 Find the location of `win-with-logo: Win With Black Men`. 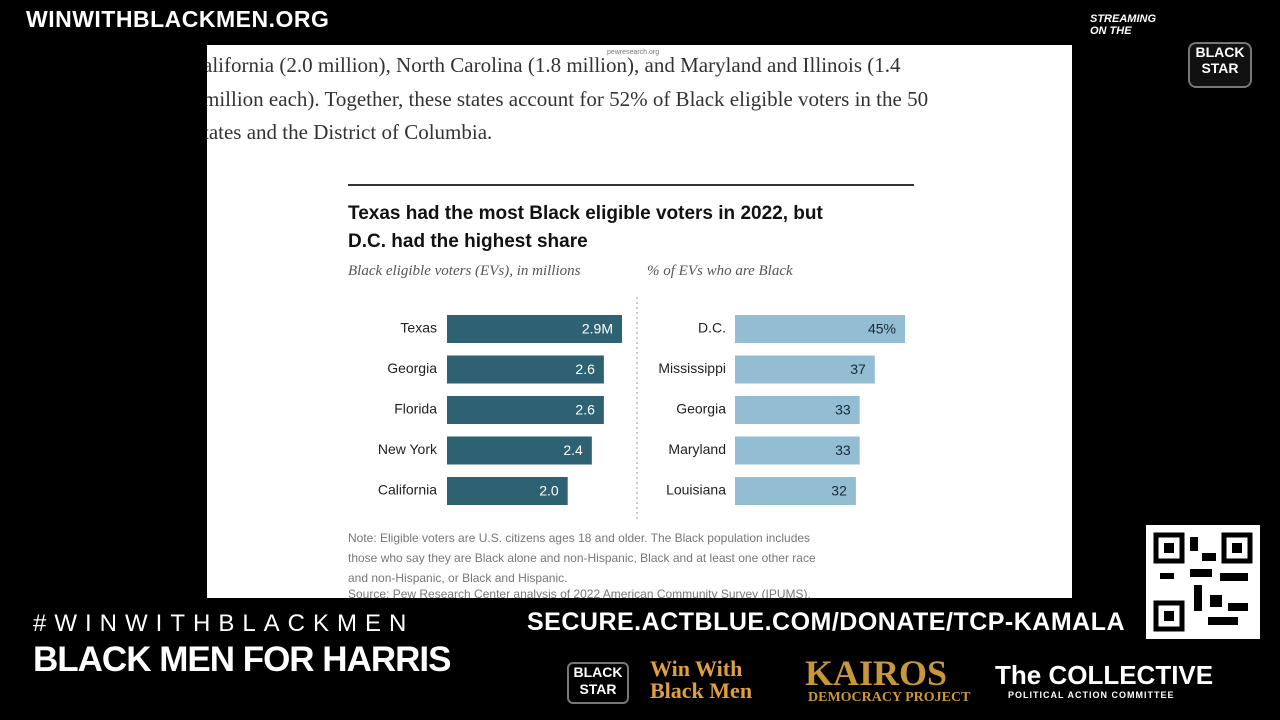

win-with-logo: Win With Black Men is located at coordinates (701, 679).